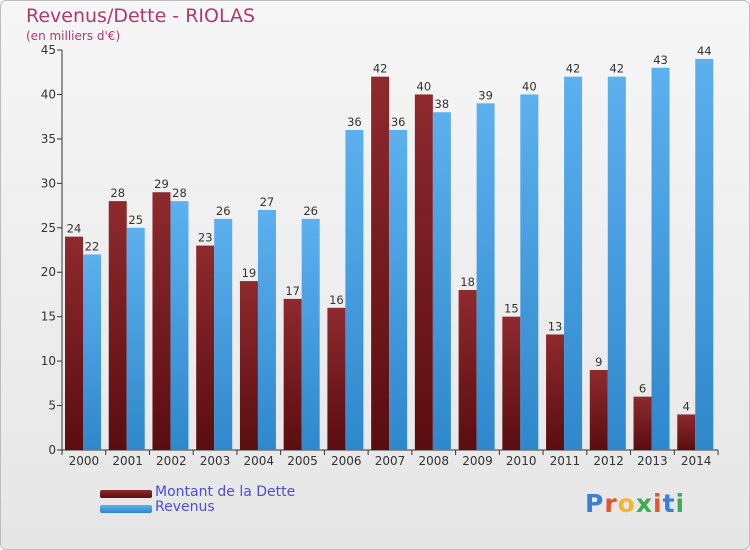  What do you see at coordinates (48, 317) in the screenshot?
I see `y-tick-label: 15` at bounding box center [48, 317].